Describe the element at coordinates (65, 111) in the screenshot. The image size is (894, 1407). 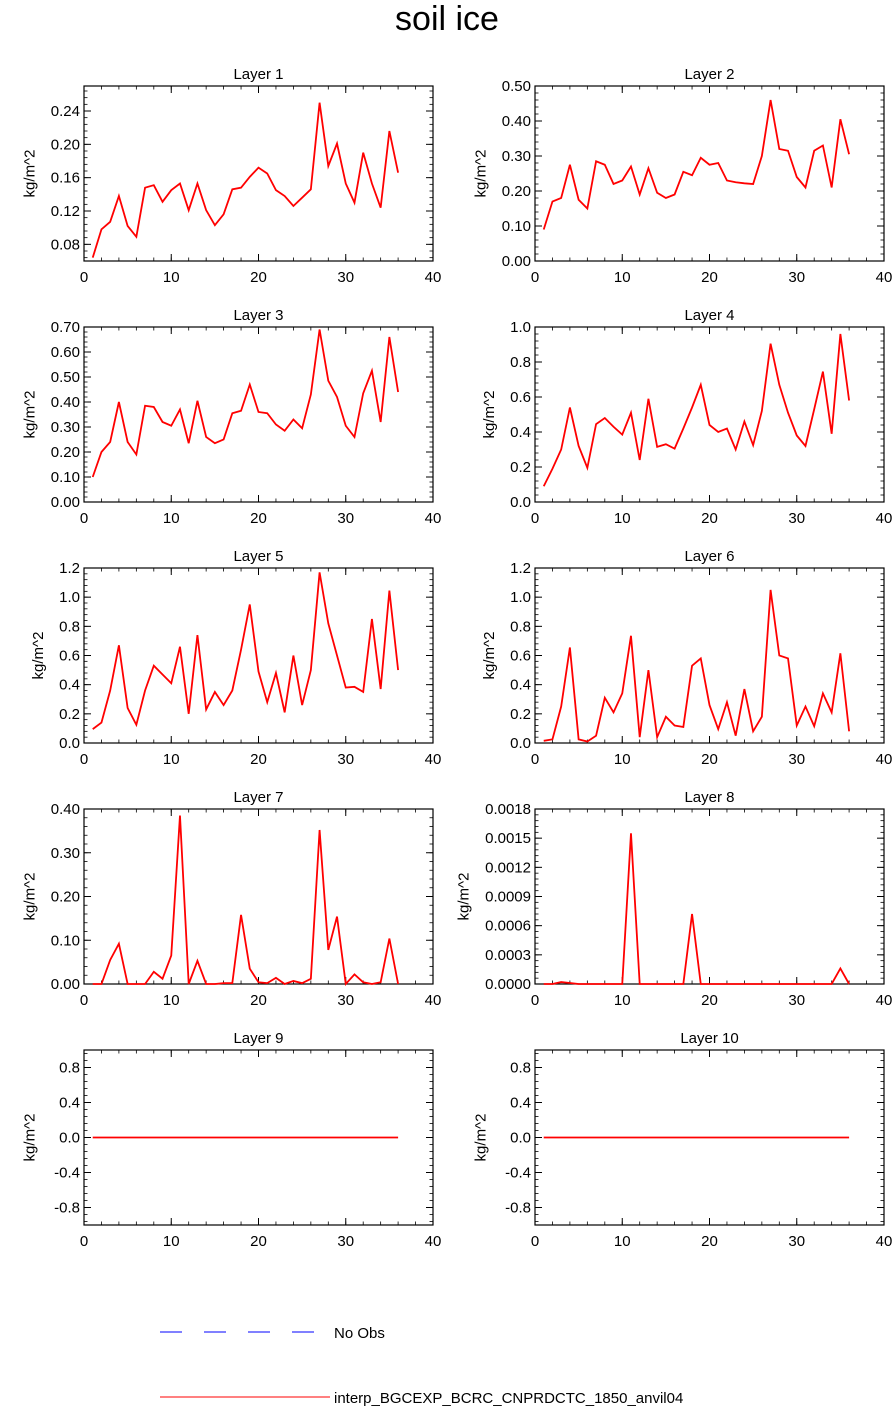
I see `y-tick-label: 0.24` at that location.